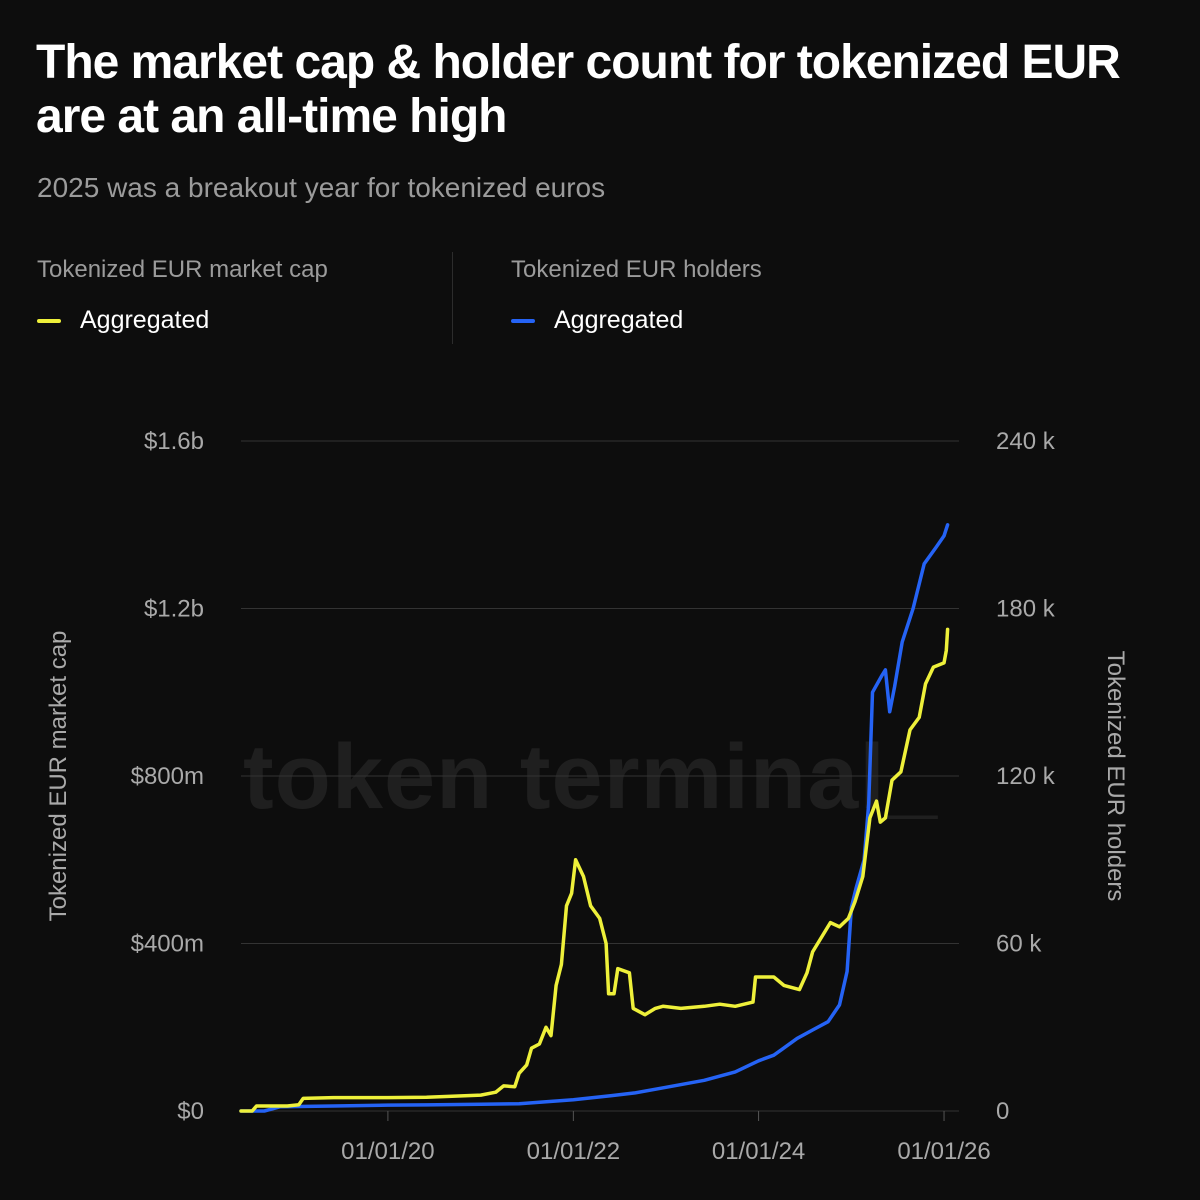 The height and width of the screenshot is (1200, 1200). Describe the element at coordinates (666, 1138) in the screenshot. I see `x-axis-ticks: 01/01/20 01/01/22 01/01/24 01/01/26` at that location.